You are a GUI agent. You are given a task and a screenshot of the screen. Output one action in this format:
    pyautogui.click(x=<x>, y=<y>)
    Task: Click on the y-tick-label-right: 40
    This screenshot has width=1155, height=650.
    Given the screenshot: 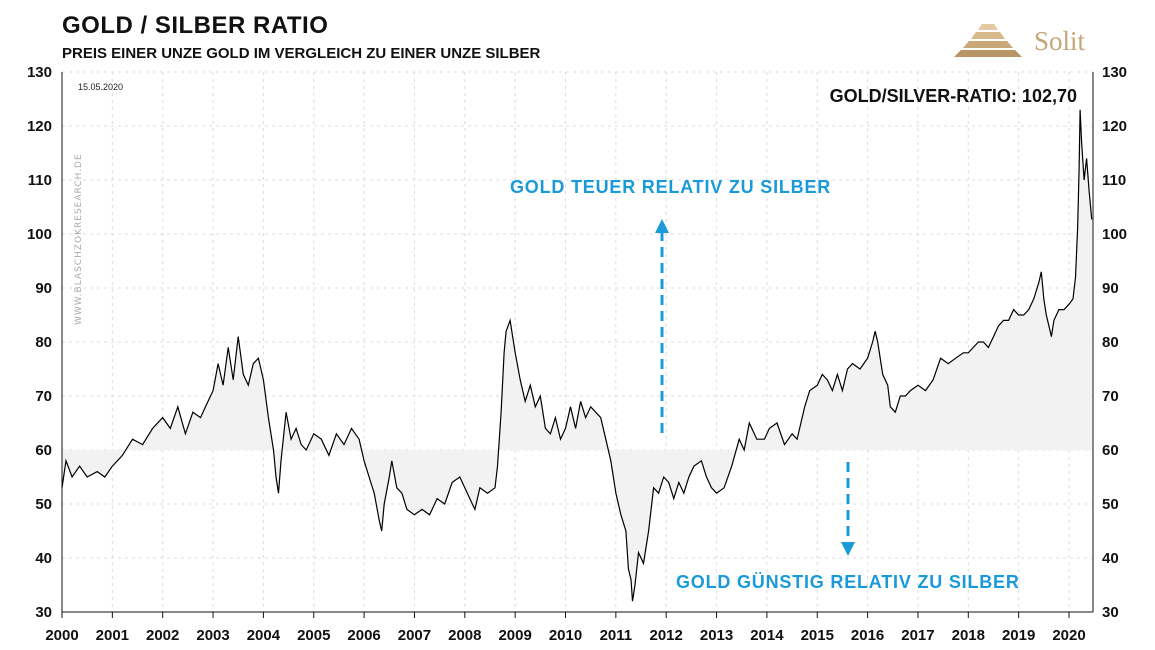 What is the action you would take?
    pyautogui.click(x=1110, y=558)
    